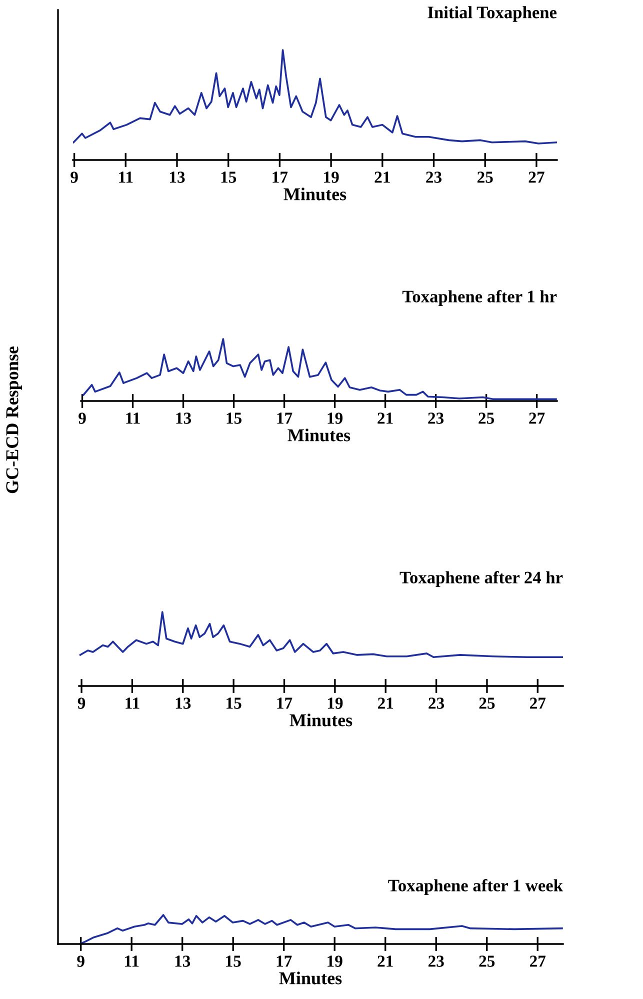 Image resolution: width=643 pixels, height=999 pixels. Describe the element at coordinates (475, 887) in the screenshot. I see `chart-title: Toxaphene after 1 week` at that location.